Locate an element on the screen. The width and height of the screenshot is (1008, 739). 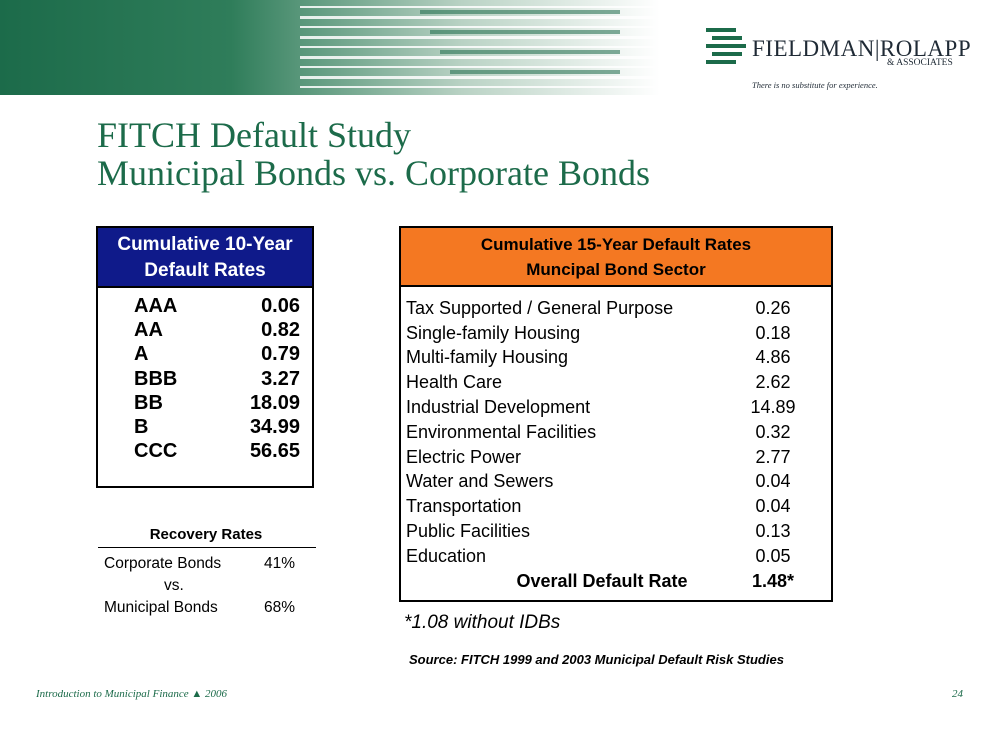
sector-value: 2.62 is located at coordinates (773, 382).